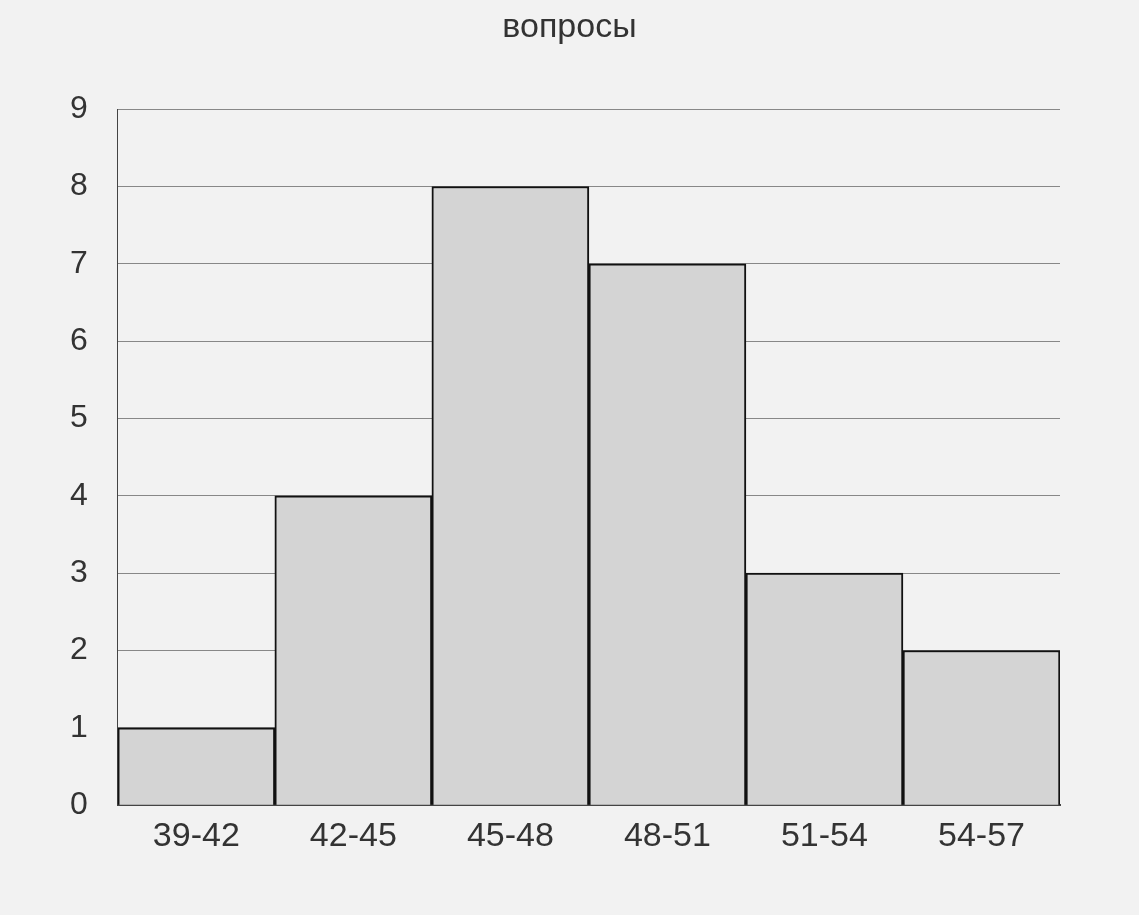  Describe the element at coordinates (510, 833) in the screenshot. I see `x-tick-label: 45-48` at that location.